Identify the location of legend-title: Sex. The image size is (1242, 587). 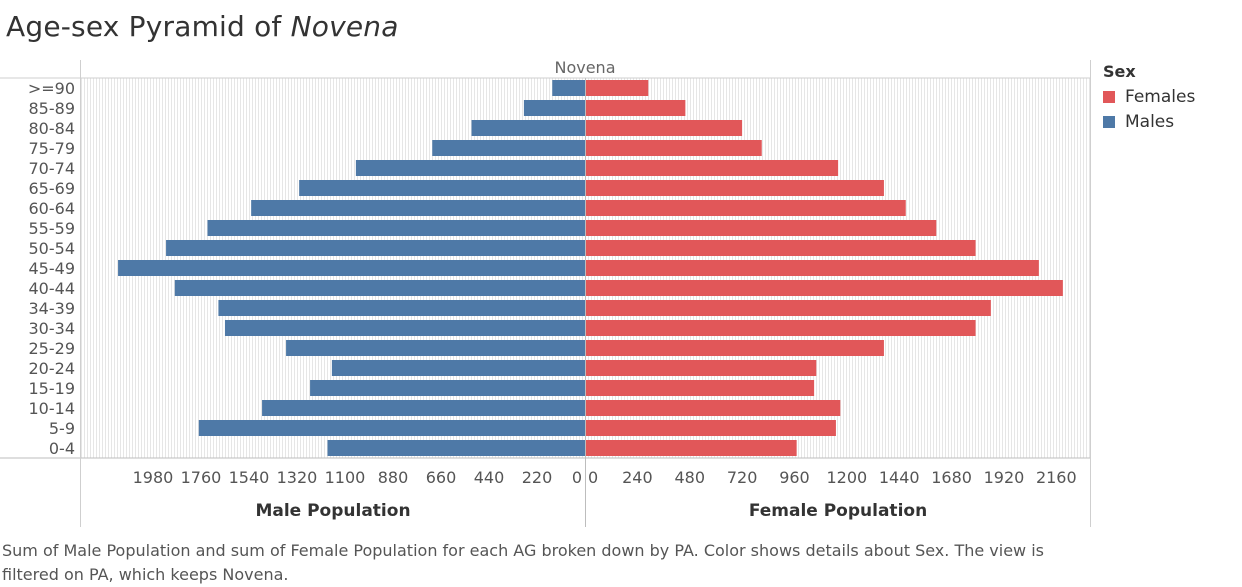
(1119, 71).